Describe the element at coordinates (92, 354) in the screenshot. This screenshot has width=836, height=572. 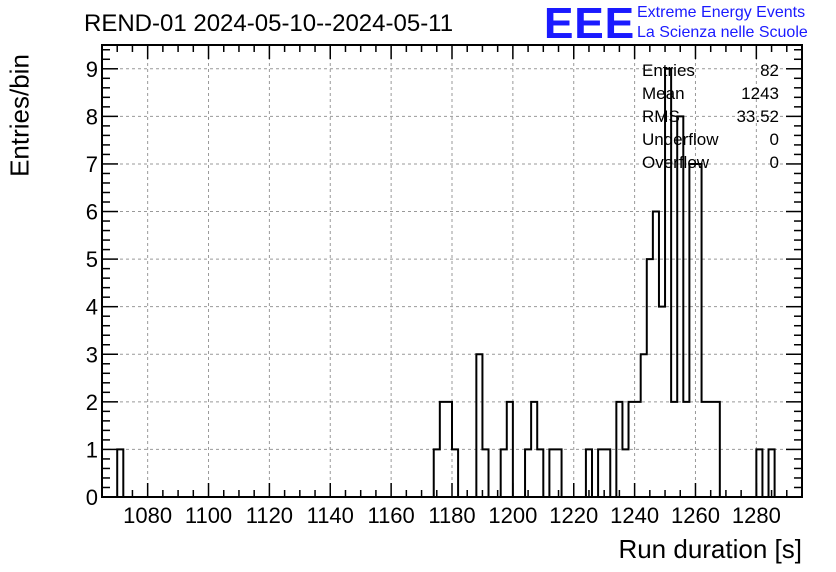
I see `y-tick-label: 3` at that location.